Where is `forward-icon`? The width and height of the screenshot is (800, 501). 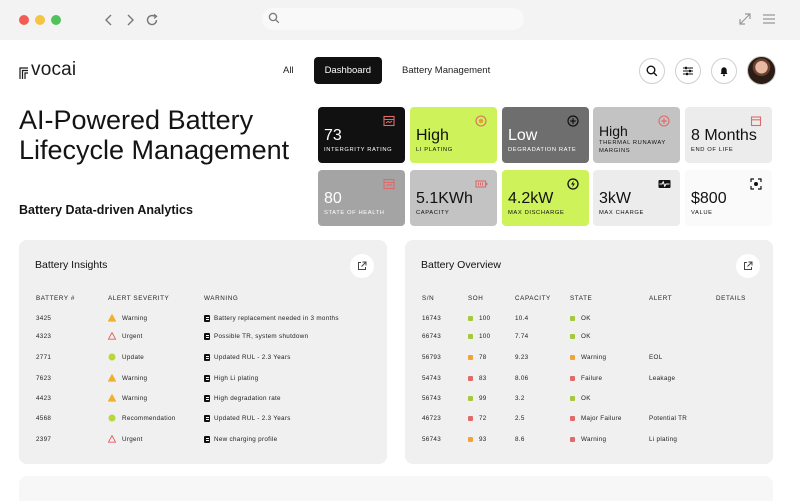
forward-icon is located at coordinates (130, 20).